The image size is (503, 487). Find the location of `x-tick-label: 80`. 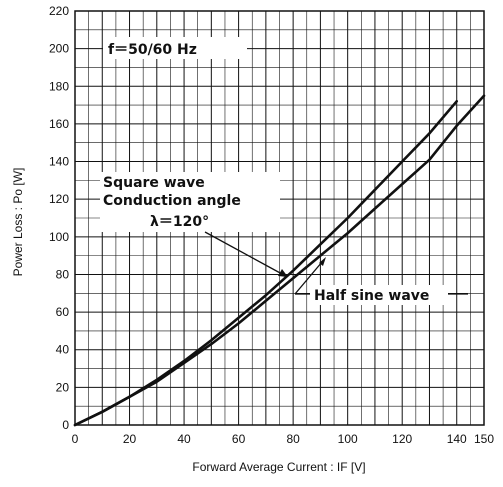

x-tick-label: 80 is located at coordinates (293, 439).